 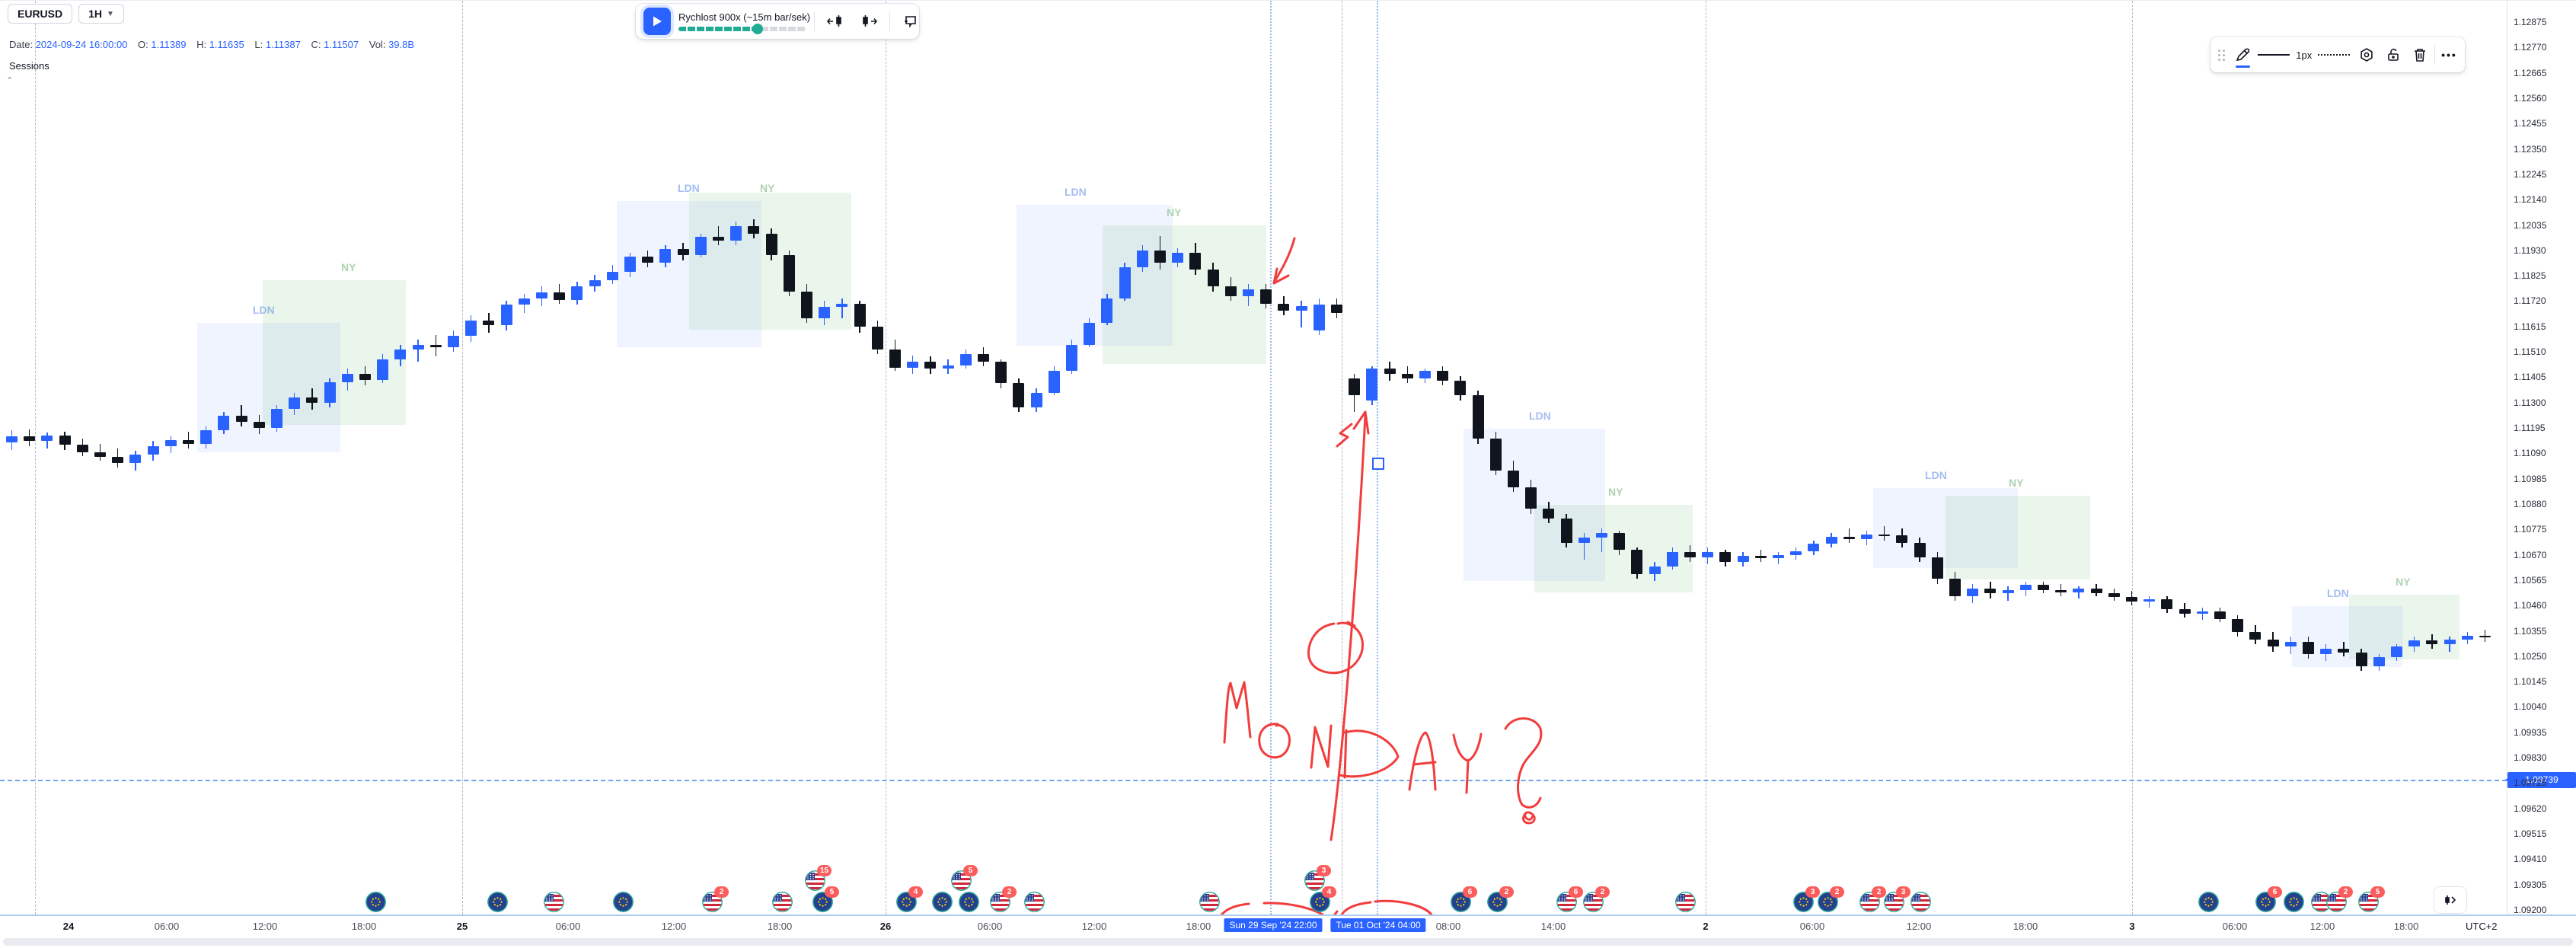 I want to click on interval-button: 1H ▼, so click(x=101, y=14).